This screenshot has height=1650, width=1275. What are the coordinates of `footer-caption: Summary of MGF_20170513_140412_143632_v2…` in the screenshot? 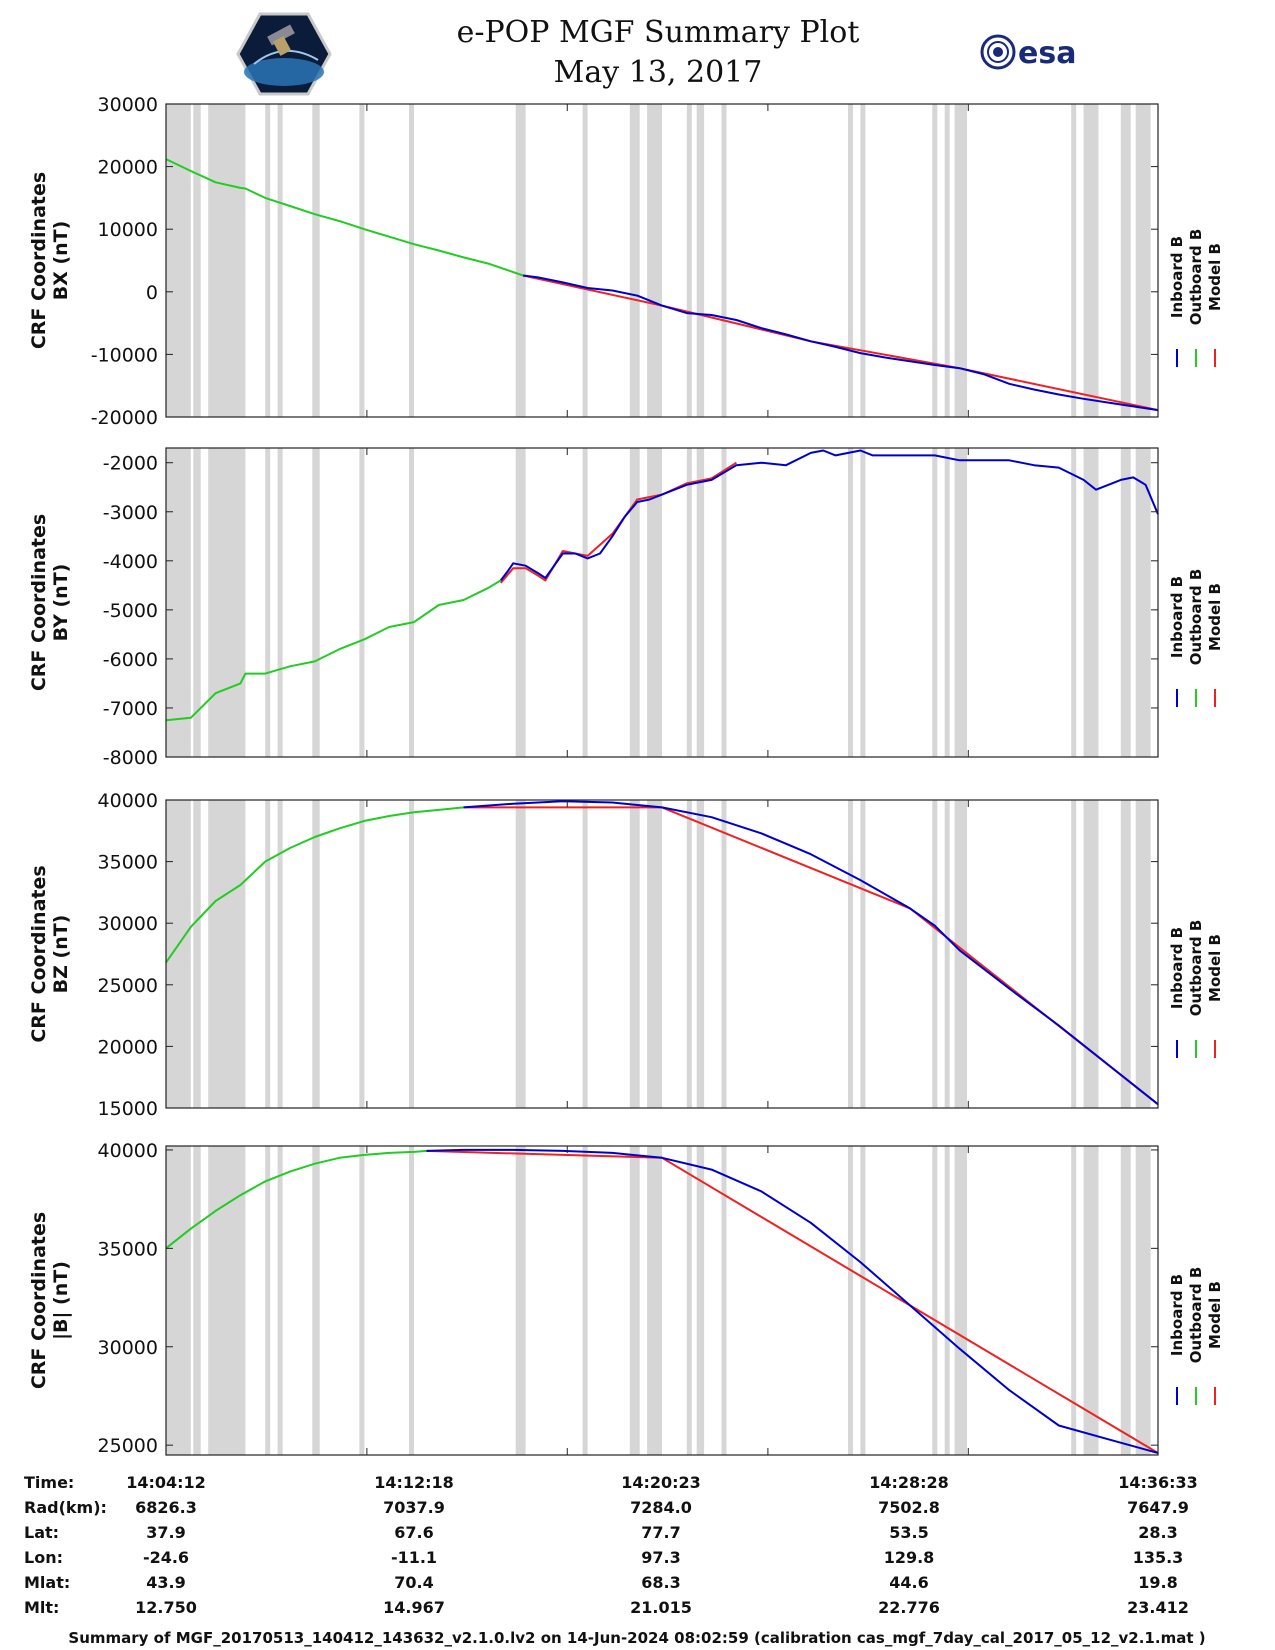 It's located at (636, 1638).